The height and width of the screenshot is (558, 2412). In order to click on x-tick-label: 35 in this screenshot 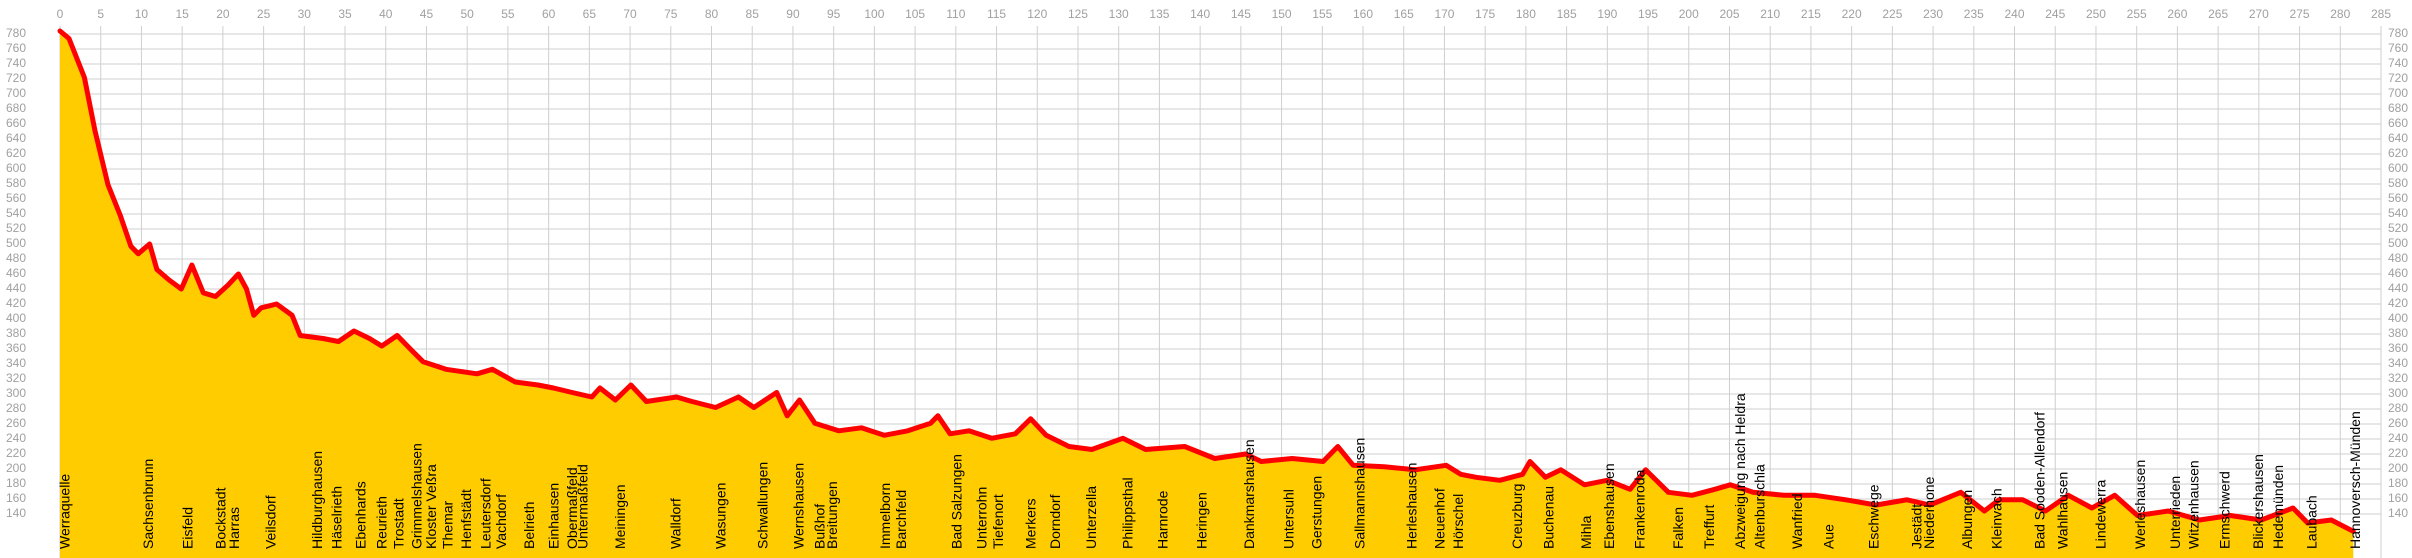, I will do `click(345, 14)`.